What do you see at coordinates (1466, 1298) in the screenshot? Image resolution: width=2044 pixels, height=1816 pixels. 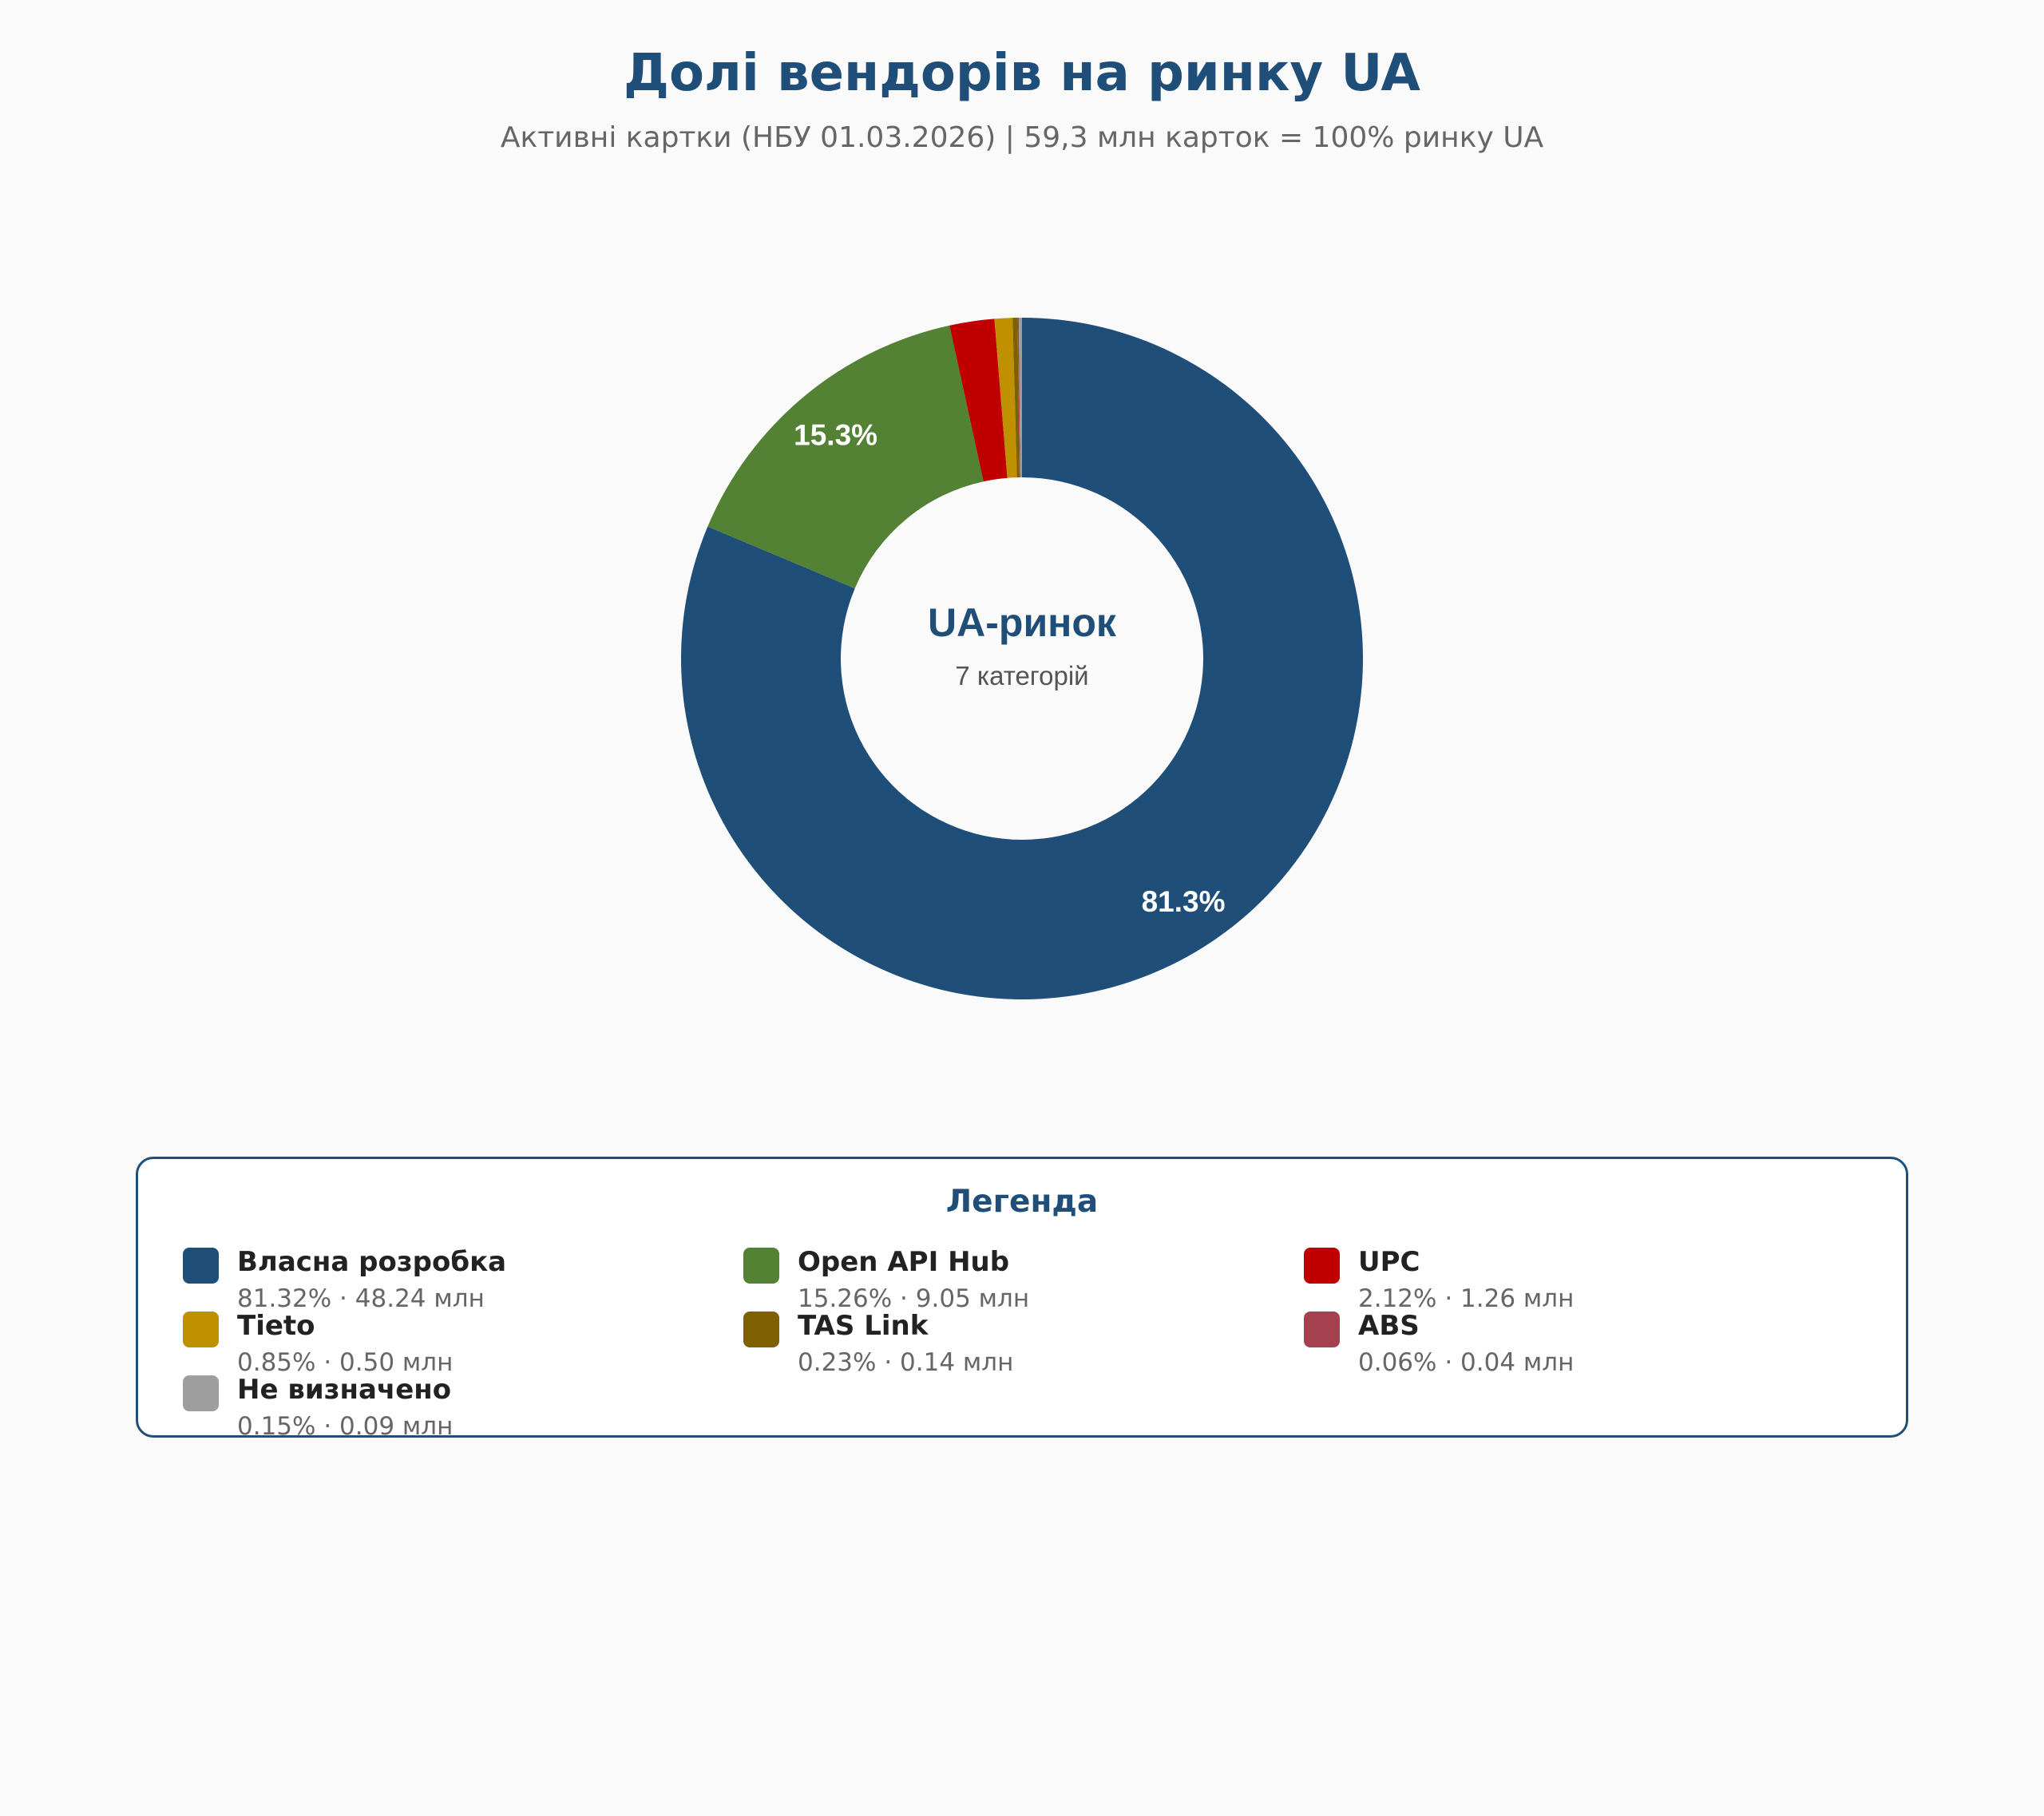 I see `legend-item-value: 2.12% · 1.26 млн` at bounding box center [1466, 1298].